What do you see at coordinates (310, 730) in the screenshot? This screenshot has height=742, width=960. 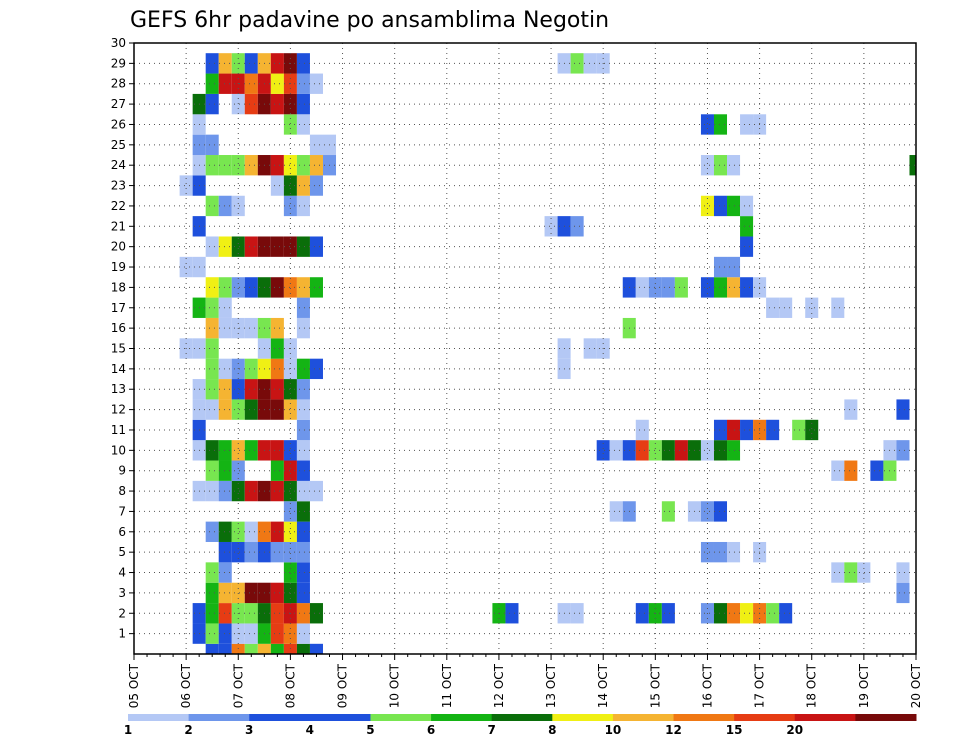 I see `legend-label: 4` at bounding box center [310, 730].